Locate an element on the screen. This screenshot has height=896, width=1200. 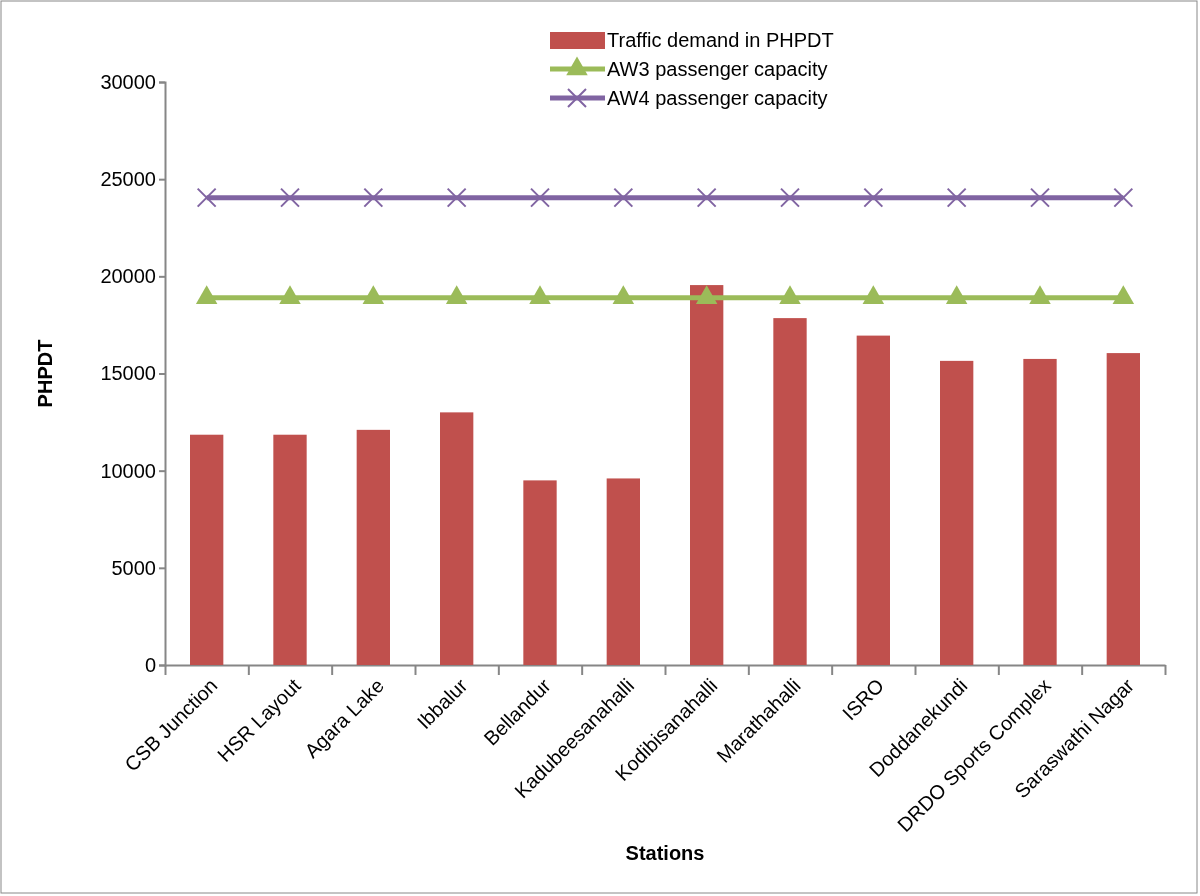
y-tick-label: 0 is located at coordinates (150, 664).